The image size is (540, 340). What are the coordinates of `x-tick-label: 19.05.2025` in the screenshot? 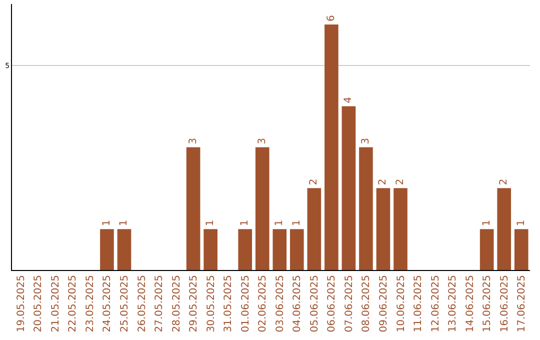 It's located at (21, 303).